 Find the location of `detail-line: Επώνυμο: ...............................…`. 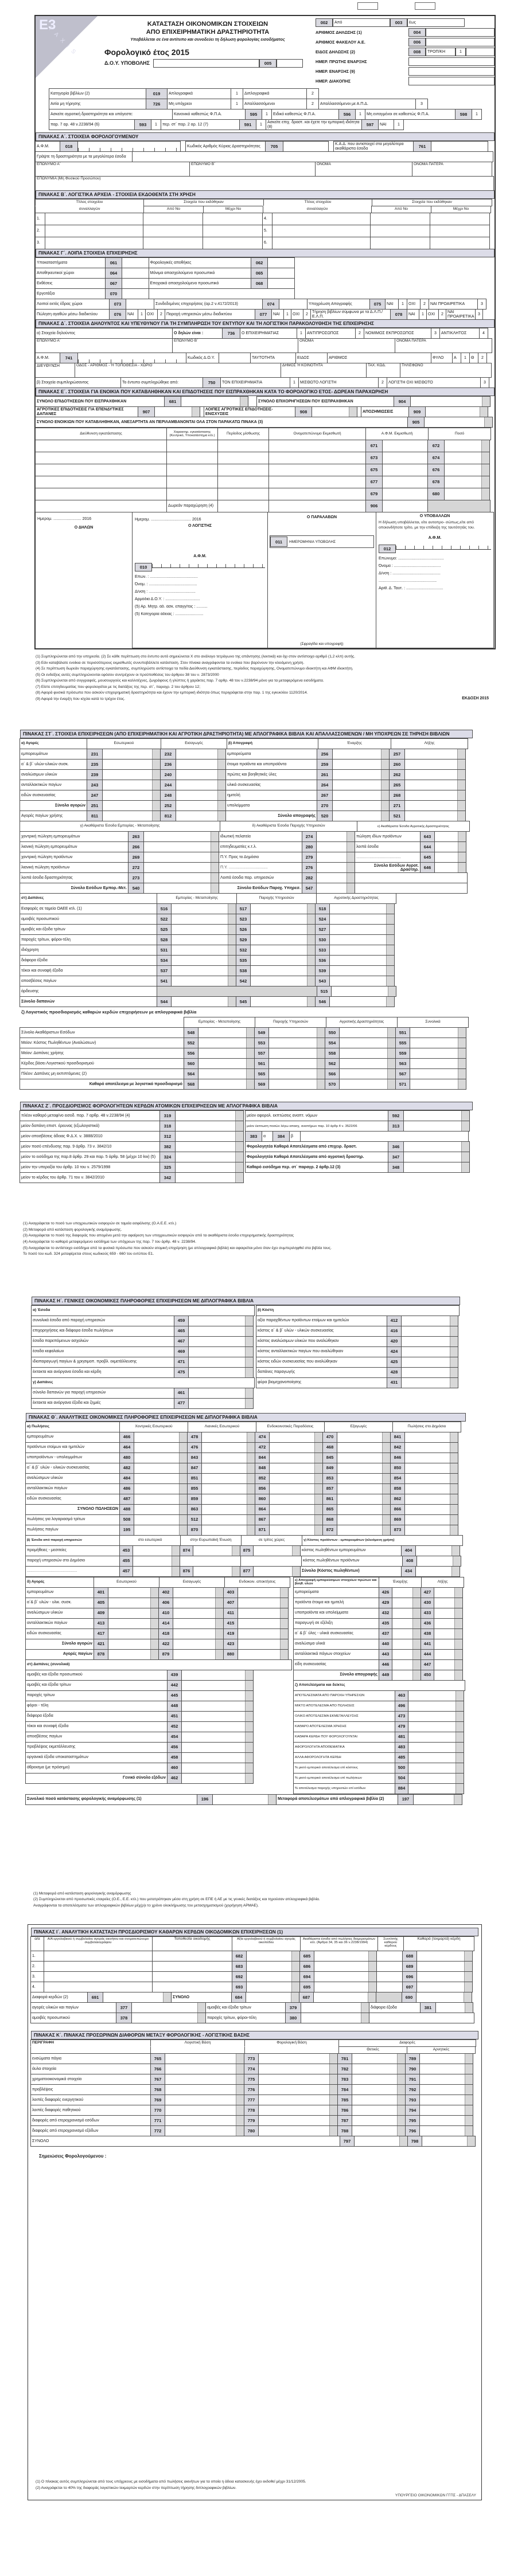

detail-line: Επώνυμο: ...............................… is located at coordinates (411, 559).